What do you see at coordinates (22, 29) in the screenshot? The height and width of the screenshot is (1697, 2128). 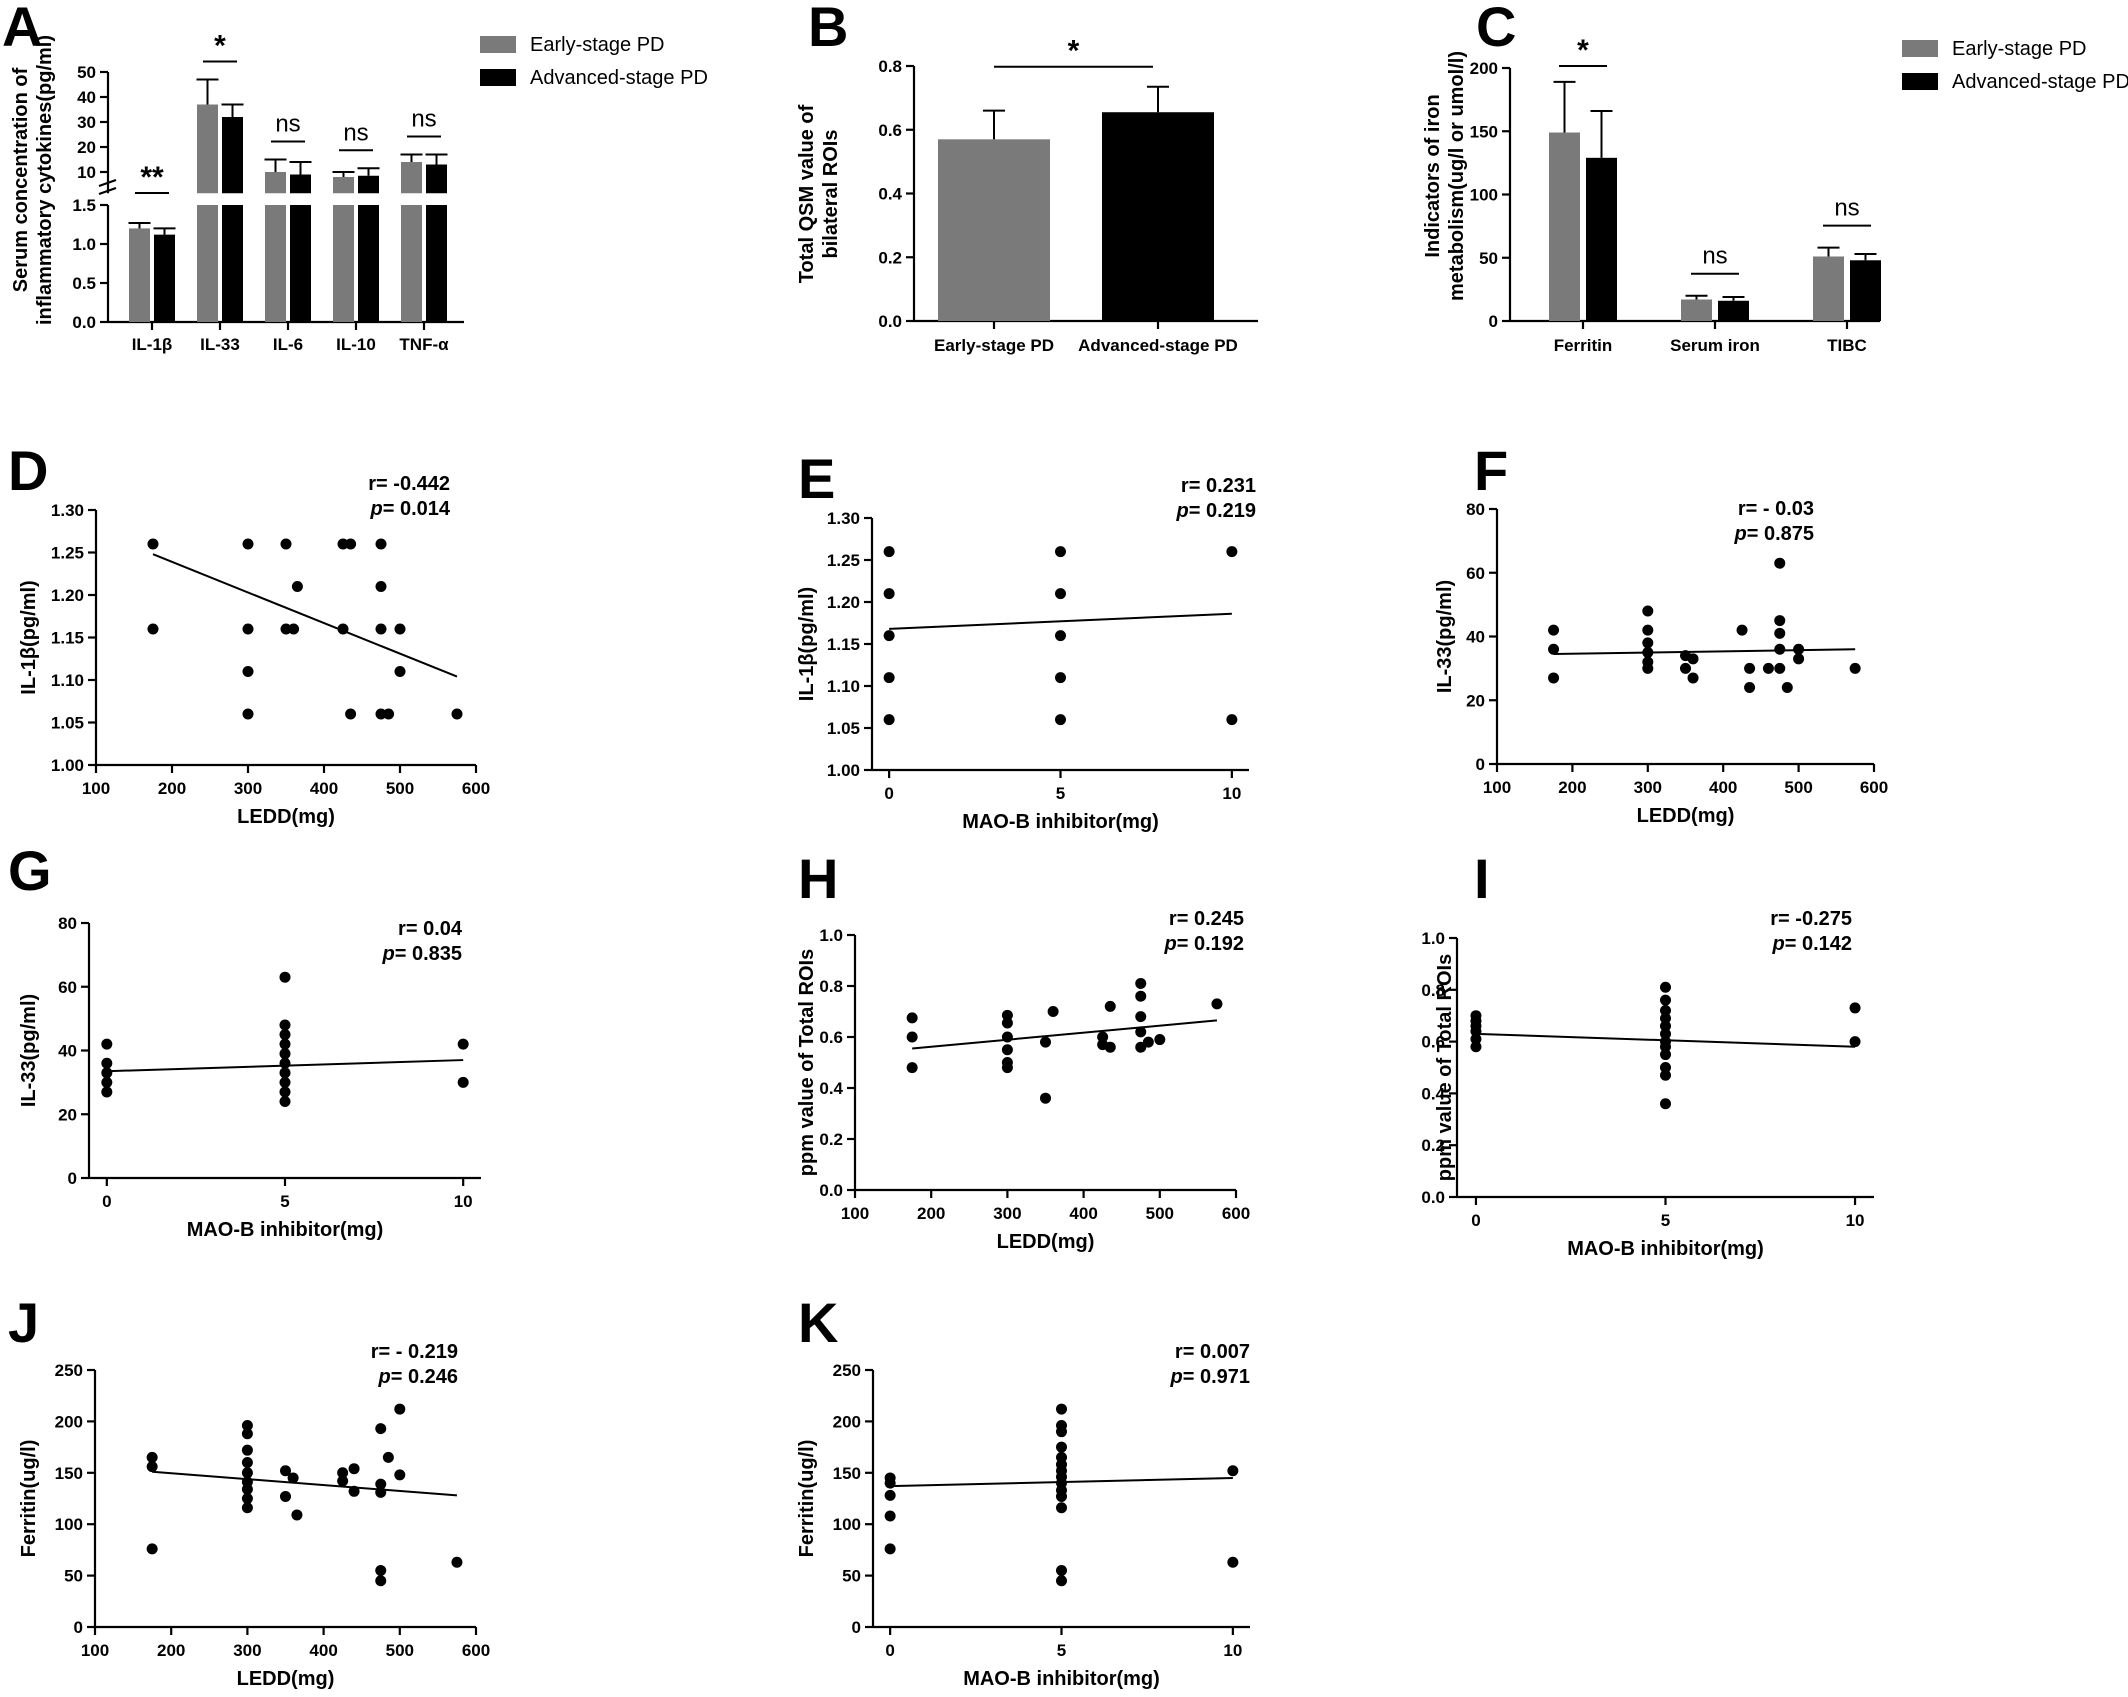 I see `panel-letter: A` at bounding box center [22, 29].